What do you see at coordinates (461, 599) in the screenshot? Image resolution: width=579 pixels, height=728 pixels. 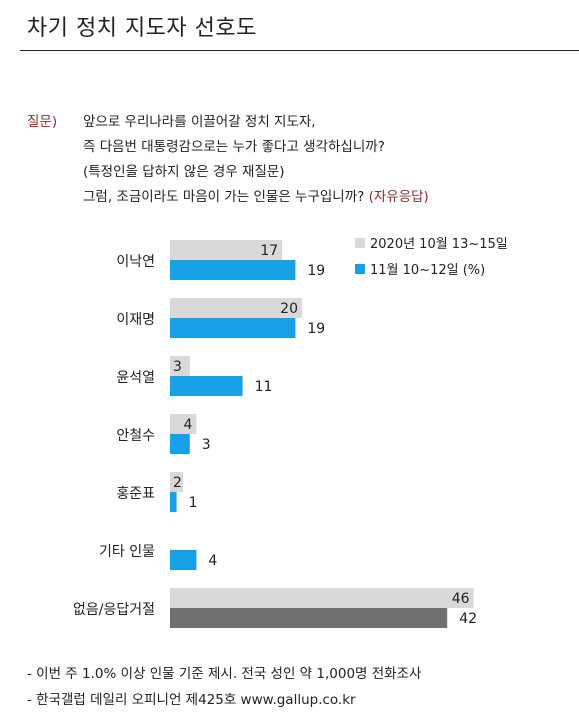 I see `data-label: 46` at bounding box center [461, 599].